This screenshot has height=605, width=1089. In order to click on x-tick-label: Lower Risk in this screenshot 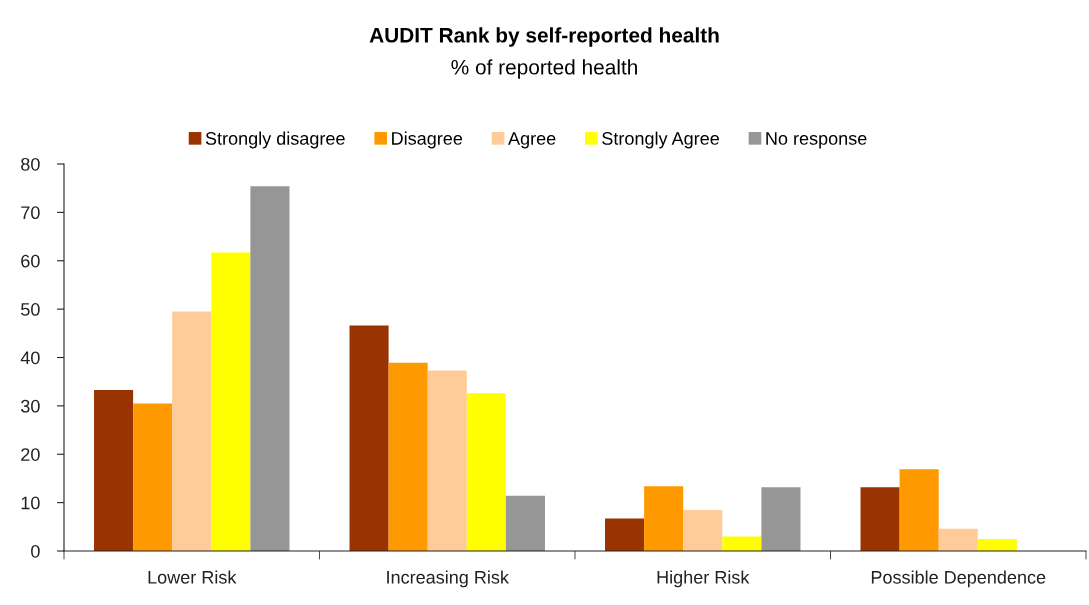, I will do `click(192, 577)`.